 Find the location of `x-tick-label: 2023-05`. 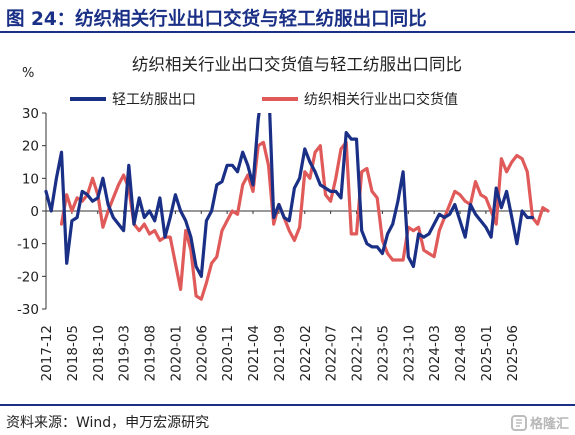

x-tick-label: 2023-05 is located at coordinates (383, 353).